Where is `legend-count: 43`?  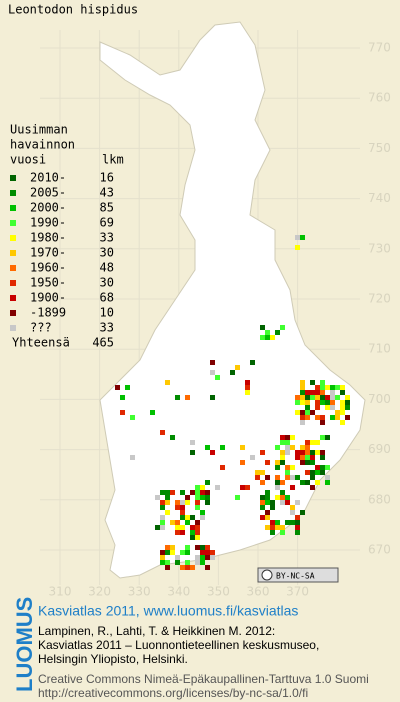 legend-count: 43 is located at coordinates (107, 193).